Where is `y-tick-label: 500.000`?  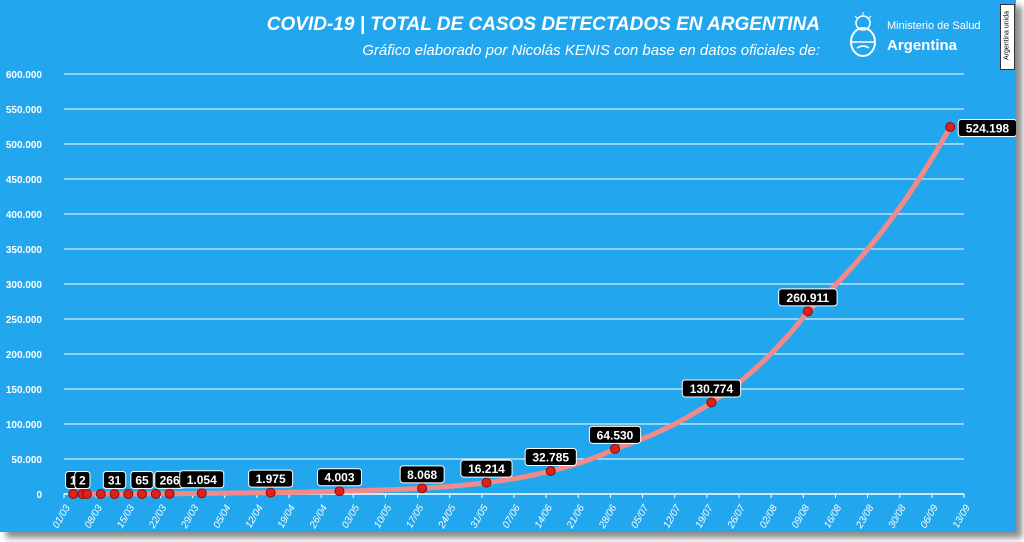 y-tick-label: 500.000 is located at coordinates (24, 145).